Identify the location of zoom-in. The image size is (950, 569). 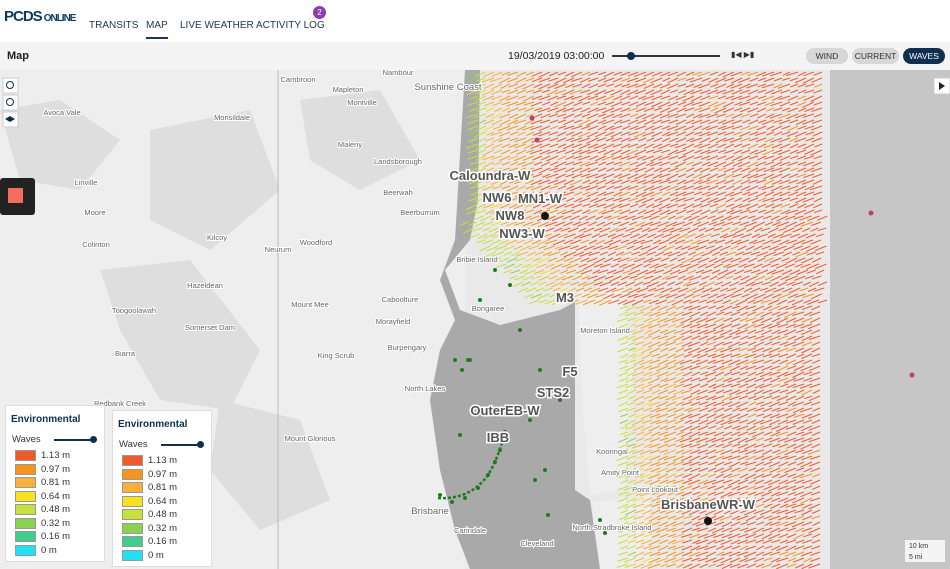
(10, 85).